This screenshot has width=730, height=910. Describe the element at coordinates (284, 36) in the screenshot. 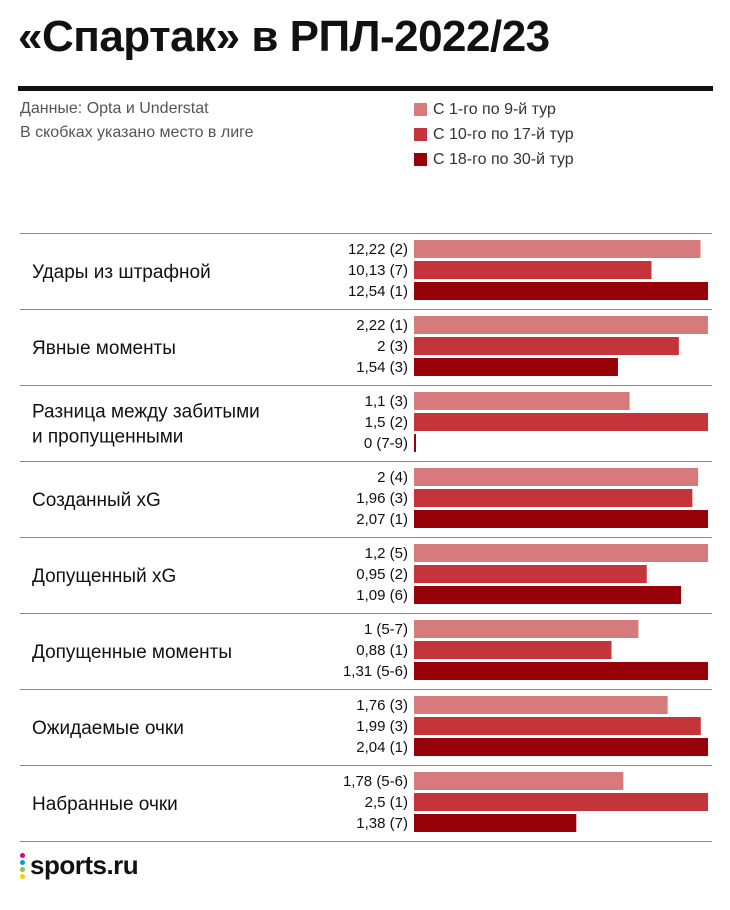

I see `page-title: «Спартак» в РПЛ-2022/23` at that location.